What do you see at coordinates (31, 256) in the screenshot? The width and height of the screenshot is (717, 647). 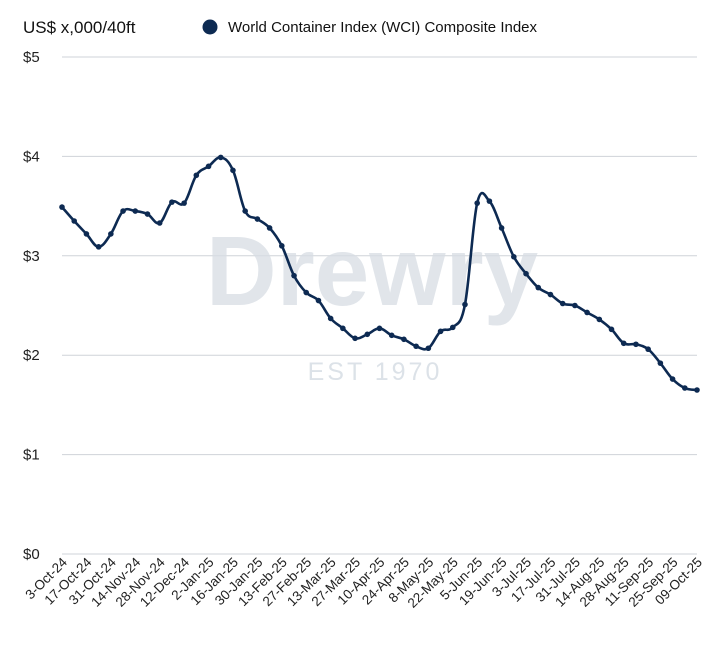 I see `y-tick-label: $3` at bounding box center [31, 256].